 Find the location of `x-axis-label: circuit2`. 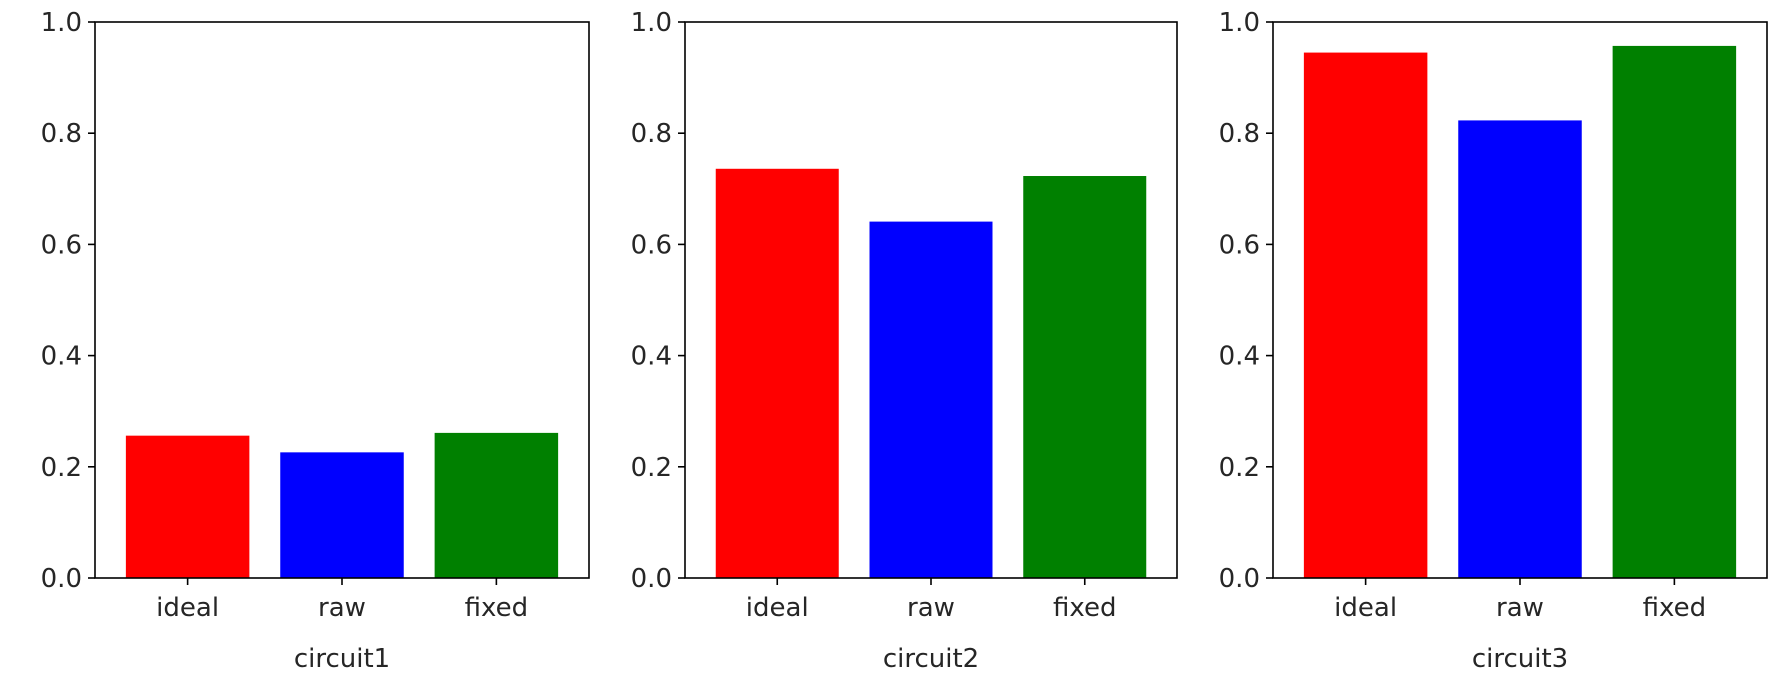

x-axis-label: circuit2 is located at coordinates (931, 659).